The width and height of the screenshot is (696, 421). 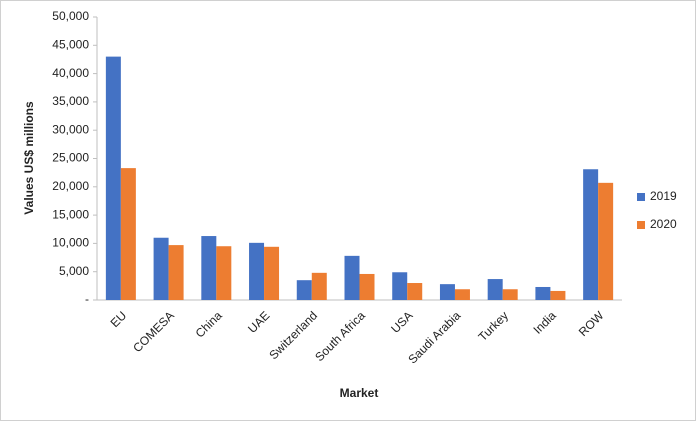 I want to click on y-tick-label: 15,000, so click(x=70, y=214).